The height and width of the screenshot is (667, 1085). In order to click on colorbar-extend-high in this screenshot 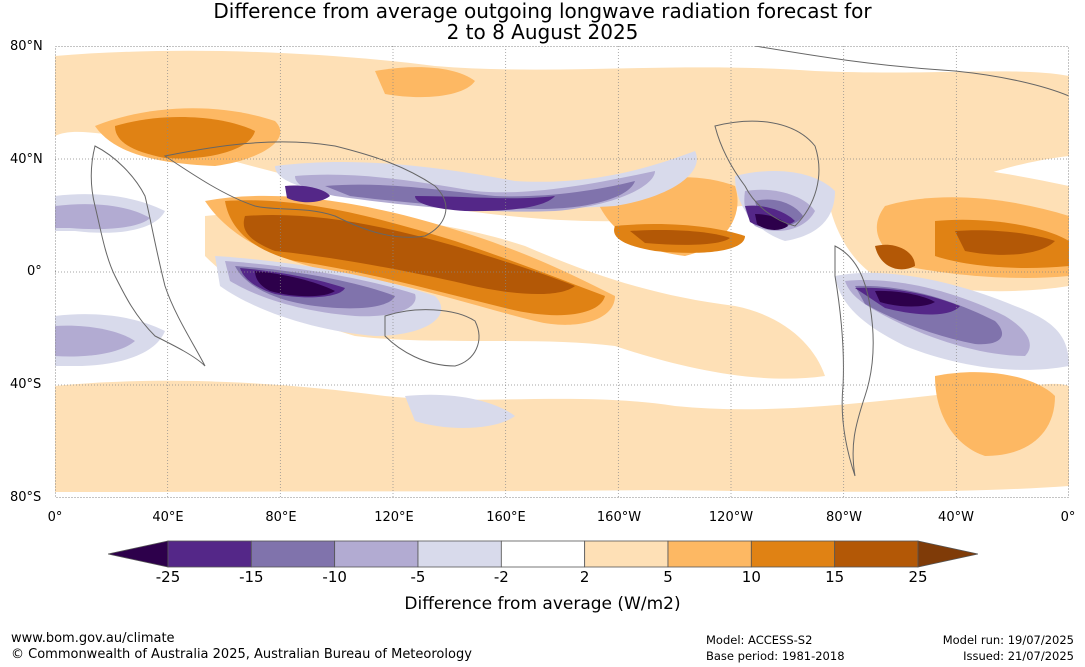, I will do `click(947, 554)`.